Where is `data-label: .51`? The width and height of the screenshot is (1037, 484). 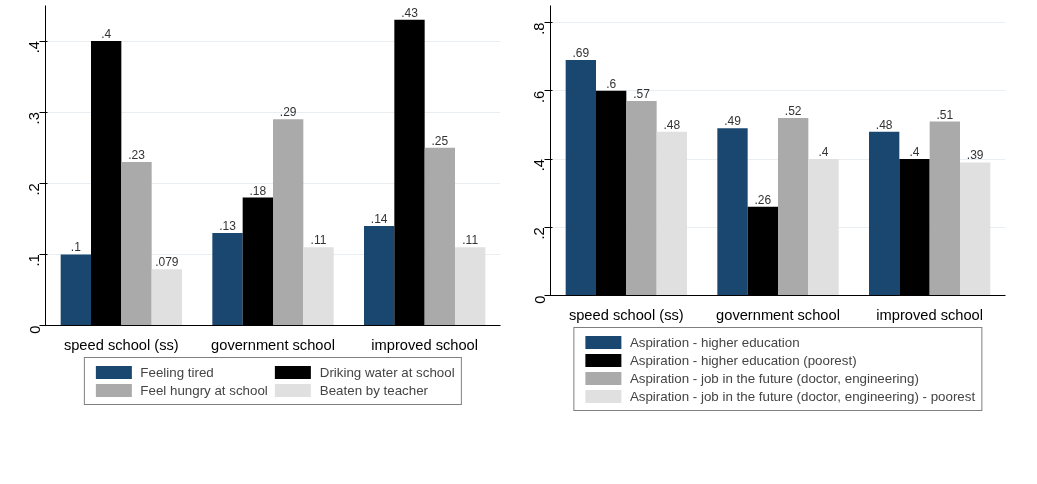 data-label: .51 is located at coordinates (945, 114).